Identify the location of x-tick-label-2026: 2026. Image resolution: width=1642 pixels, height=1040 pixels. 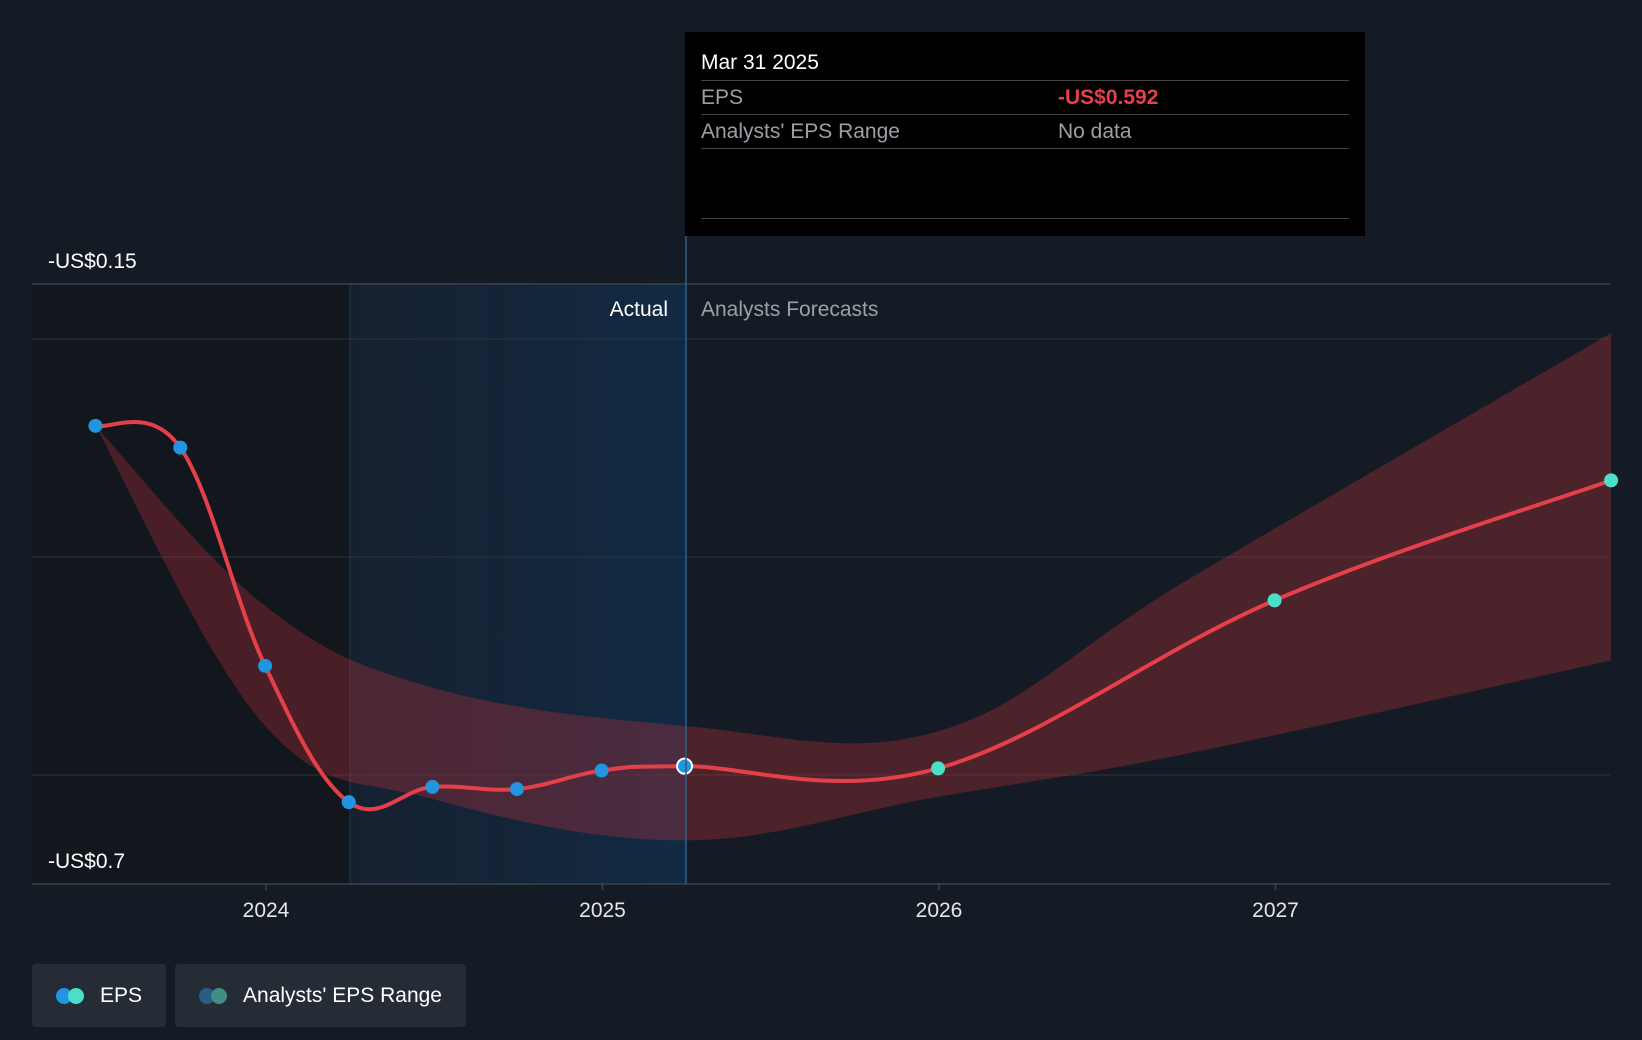
(939, 910).